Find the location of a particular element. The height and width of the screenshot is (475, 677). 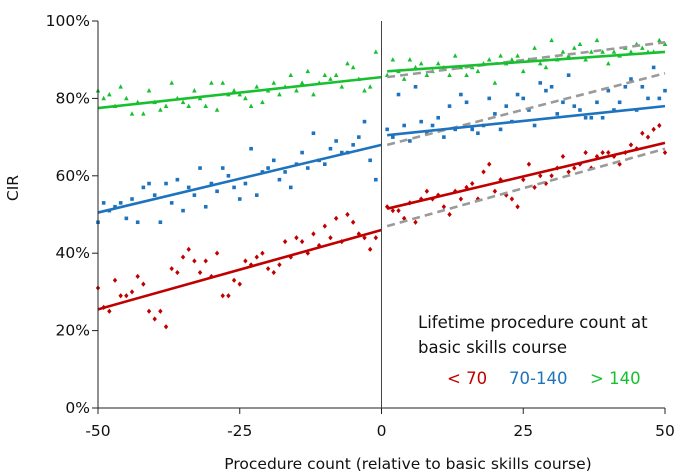

x-tick-label: -25 is located at coordinates (239, 431).